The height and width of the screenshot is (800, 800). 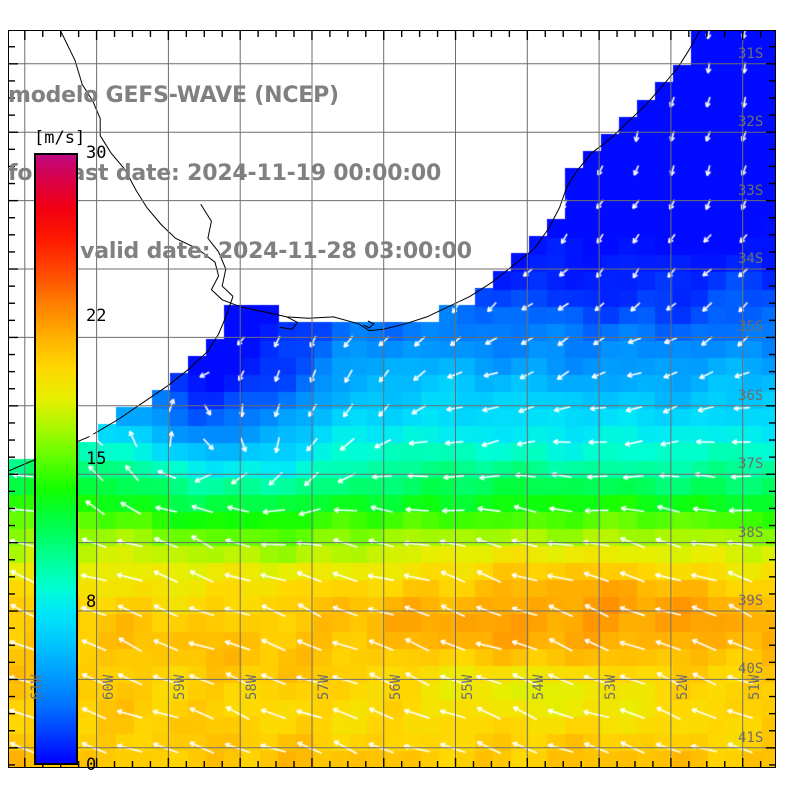 I want to click on colorbar-tick-8: 8, so click(x=91, y=601).